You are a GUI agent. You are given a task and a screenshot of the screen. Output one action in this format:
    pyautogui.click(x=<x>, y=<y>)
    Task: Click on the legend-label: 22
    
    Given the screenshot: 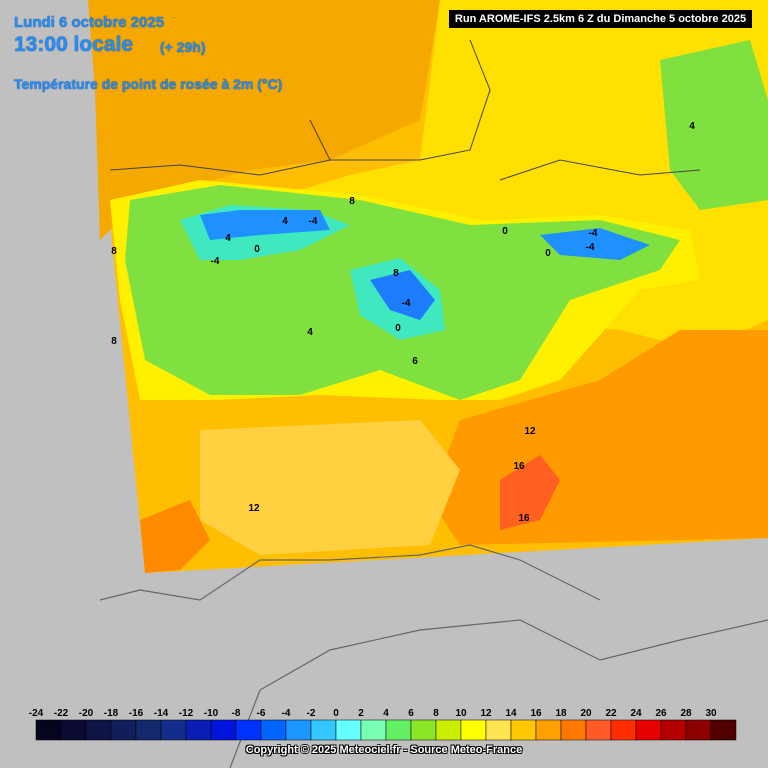 What is the action you would take?
    pyautogui.click(x=611, y=713)
    